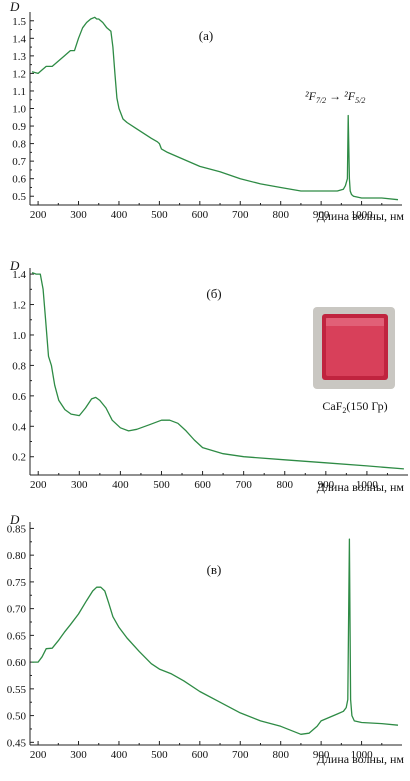 This screenshot has width=410, height=781. Describe the element at coordinates (19, 22) in the screenshot. I see `y-tick-label: 1.5` at that location.